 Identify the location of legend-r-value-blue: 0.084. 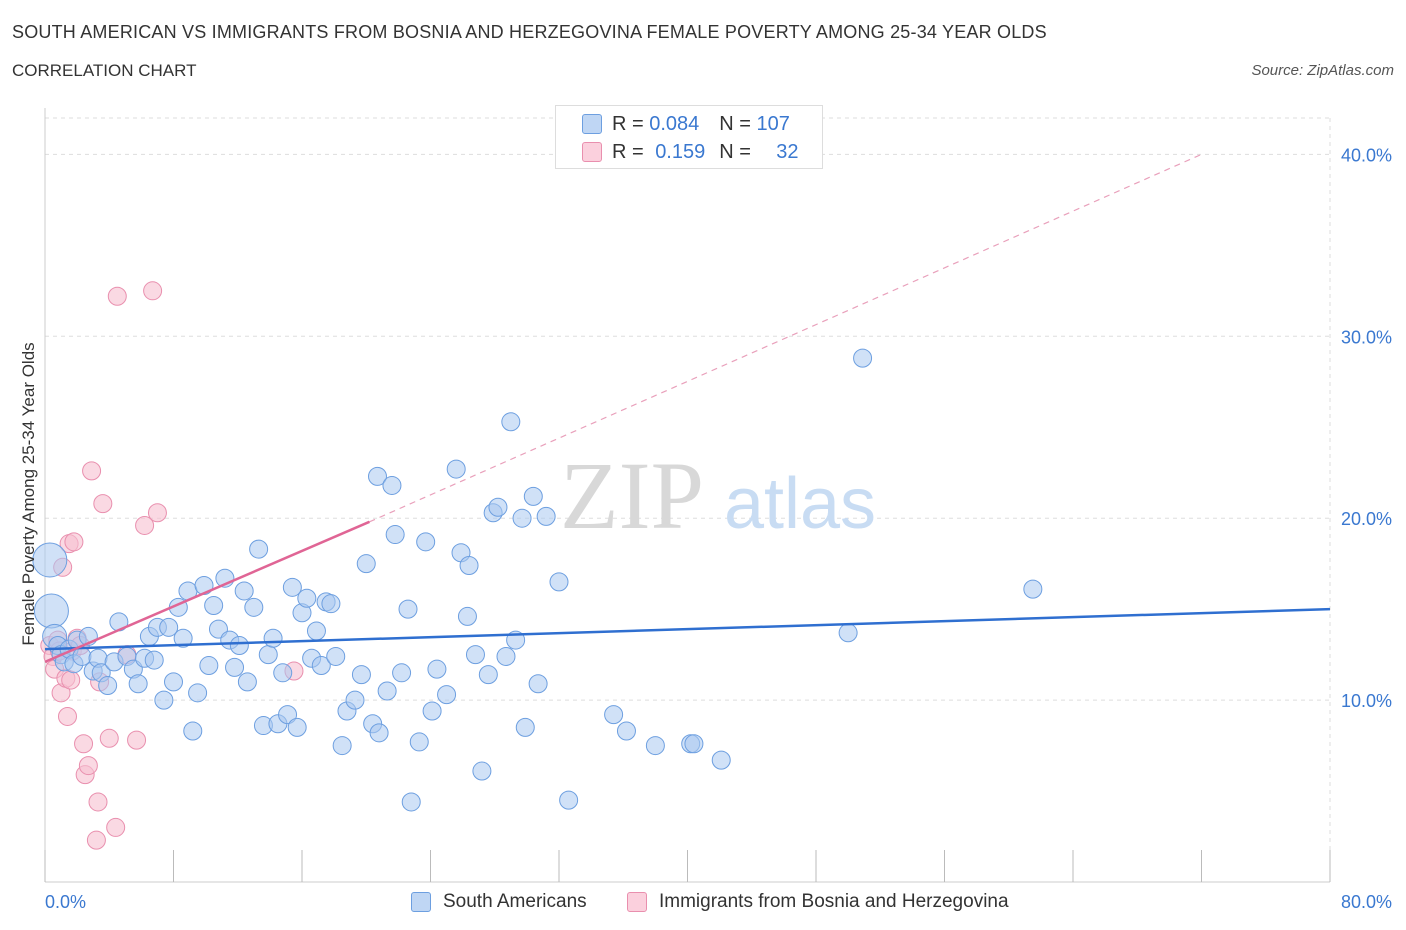
(674, 123).